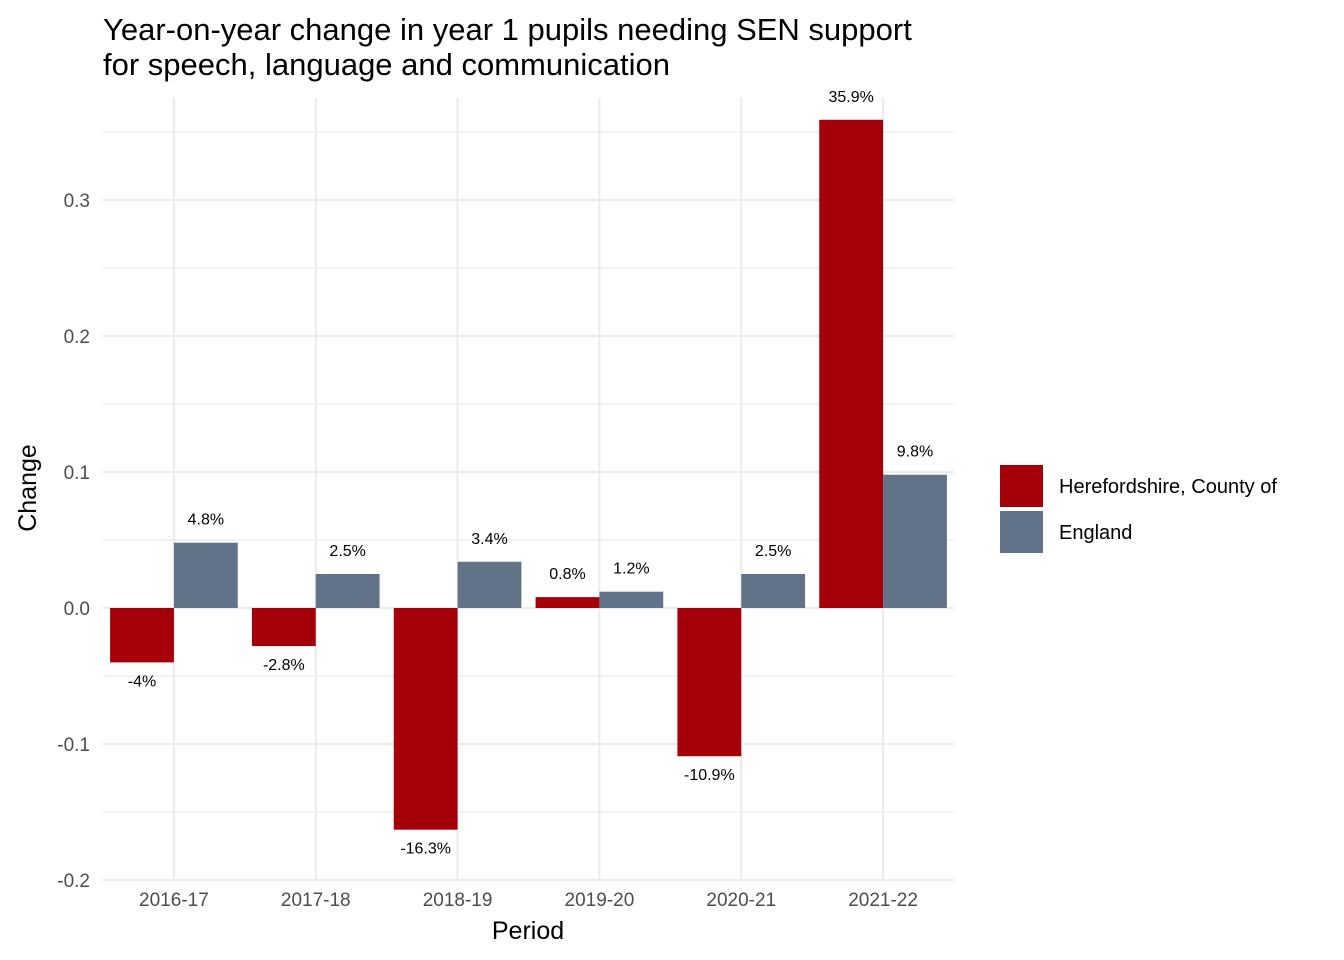 This screenshot has height=960, width=1344. I want to click on bar-value-label: 9.8%, so click(915, 452).